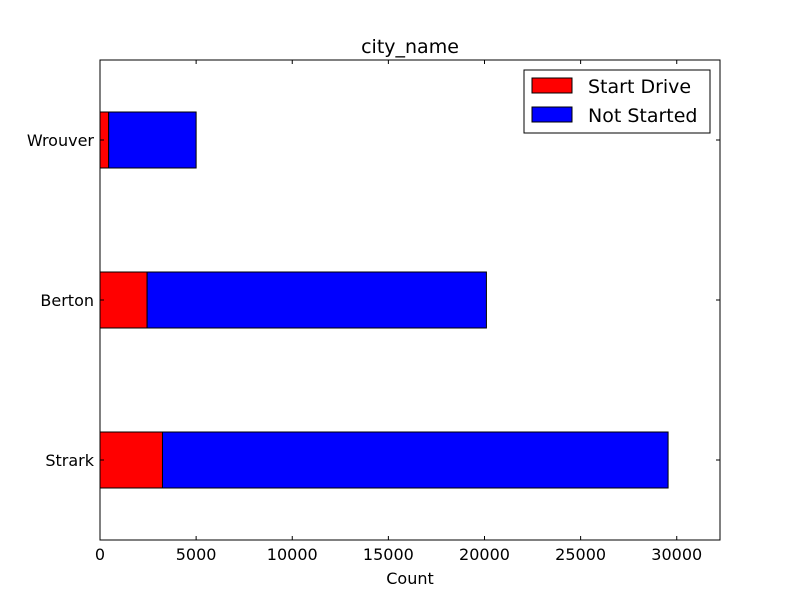 This screenshot has height=600, width=800. Describe the element at coordinates (552, 85) in the screenshot. I see `legend-swatch-start-drive` at that location.